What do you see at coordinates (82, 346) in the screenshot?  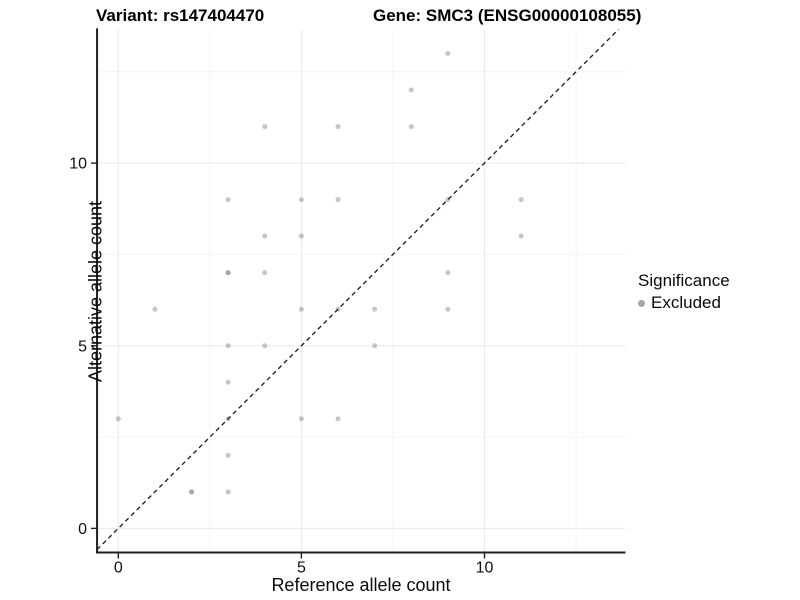 I see `y-tick-label: 5` at bounding box center [82, 346].